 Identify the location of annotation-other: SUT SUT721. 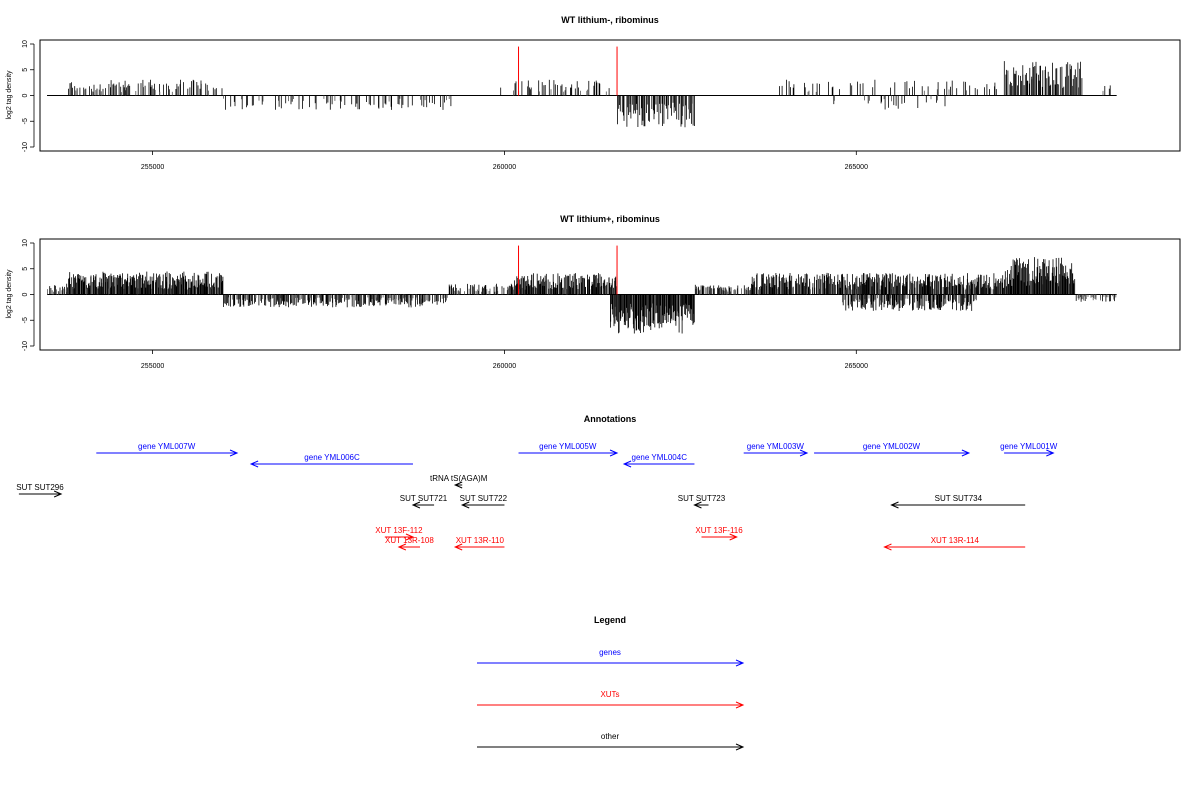
(424, 501).